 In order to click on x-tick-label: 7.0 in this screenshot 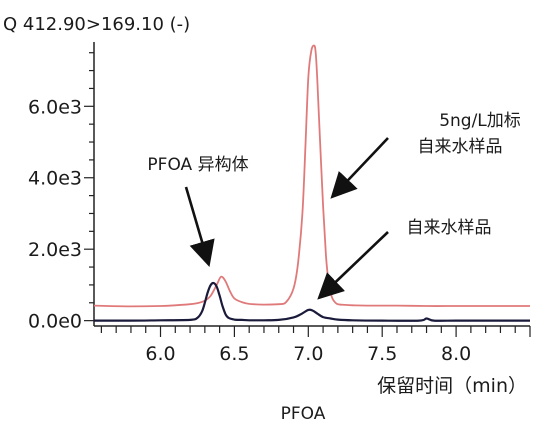, I will do `click(308, 354)`.